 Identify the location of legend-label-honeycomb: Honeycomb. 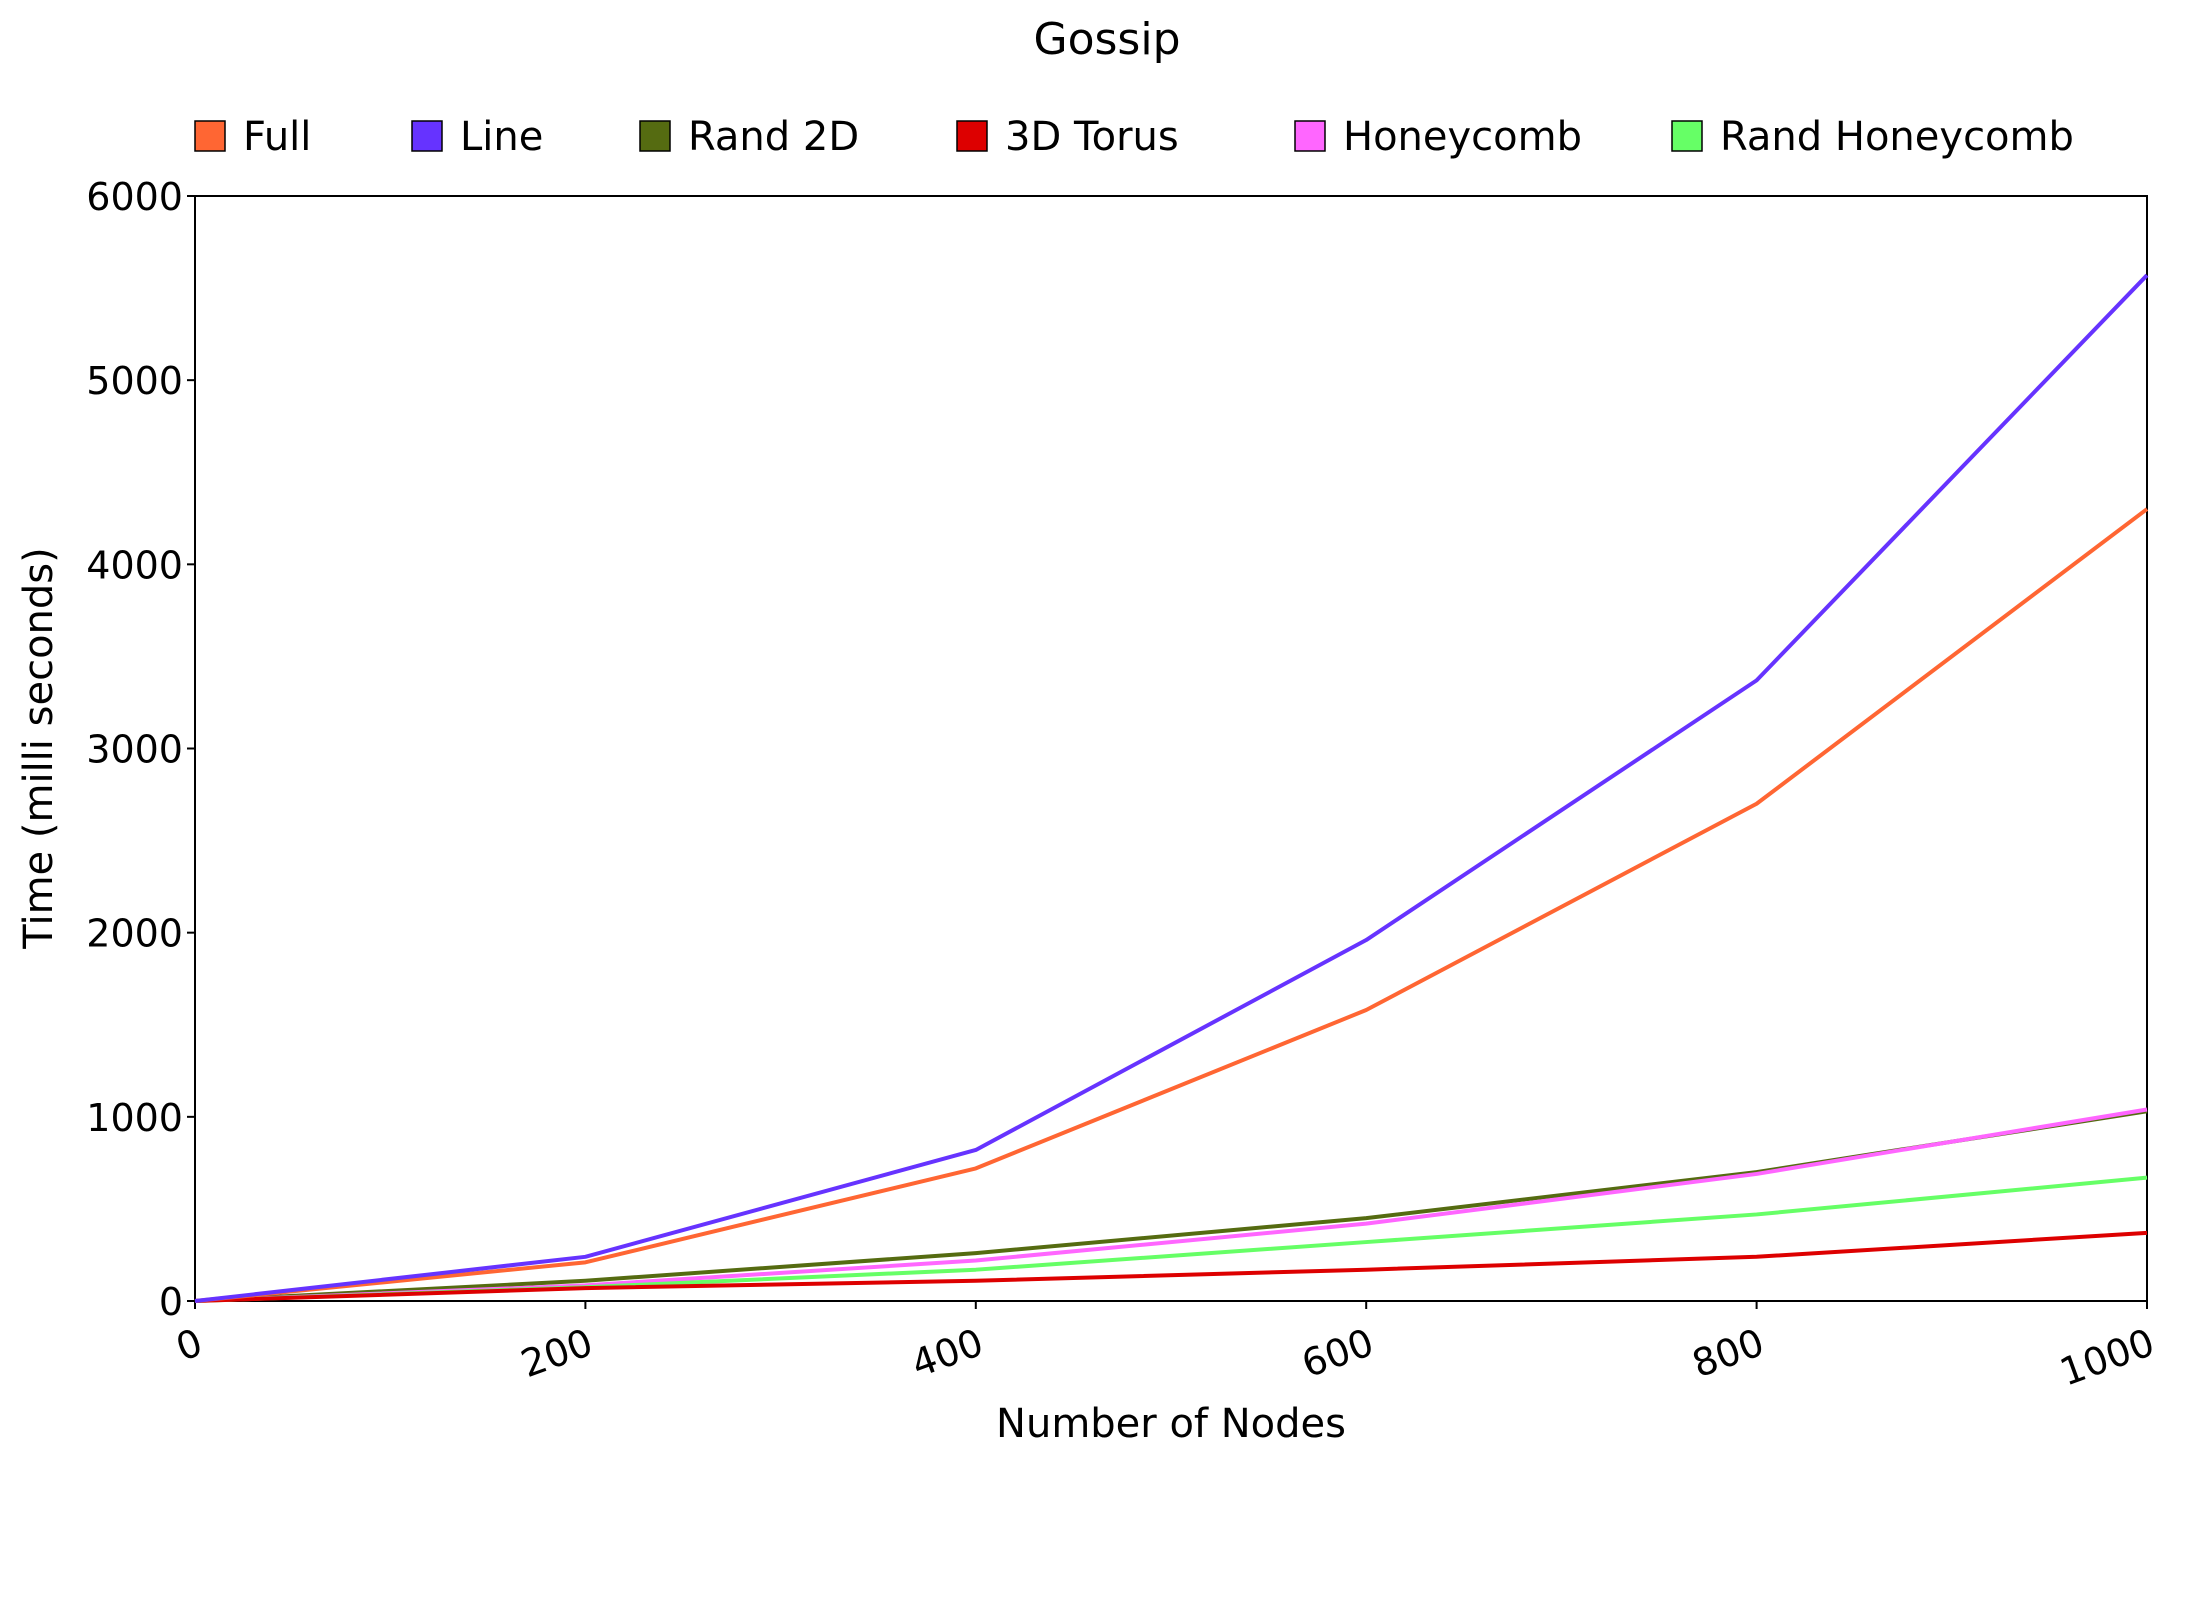
(1462, 137).